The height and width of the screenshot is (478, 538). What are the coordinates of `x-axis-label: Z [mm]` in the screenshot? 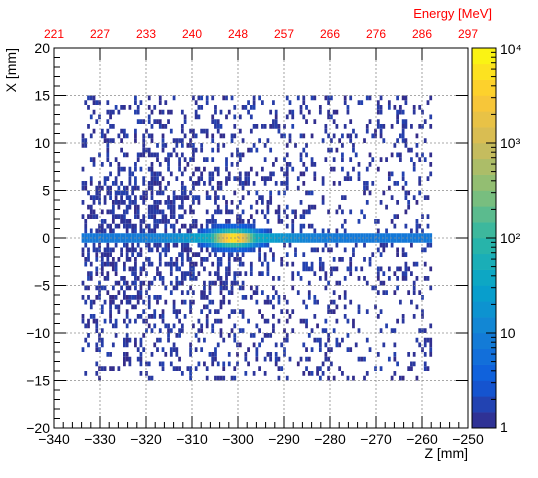 It's located at (446, 453).